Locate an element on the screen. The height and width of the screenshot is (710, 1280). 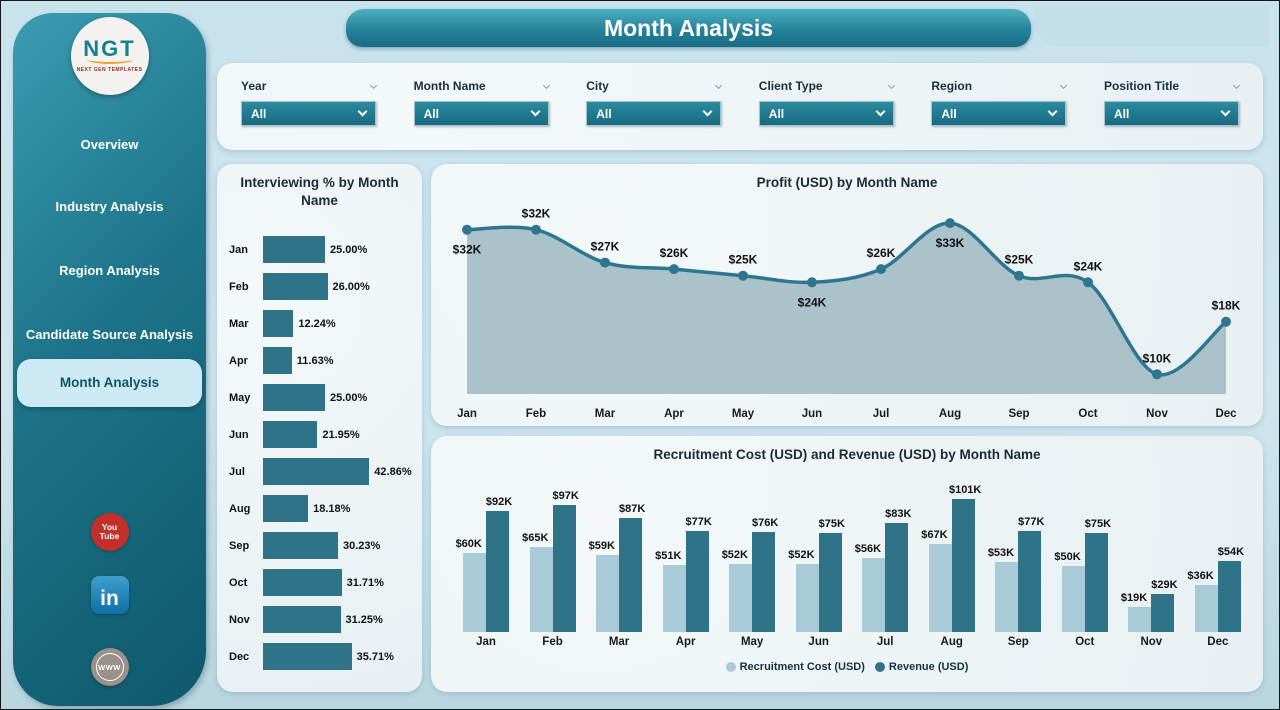
revenue-bar-aug is located at coordinates (963, 565).